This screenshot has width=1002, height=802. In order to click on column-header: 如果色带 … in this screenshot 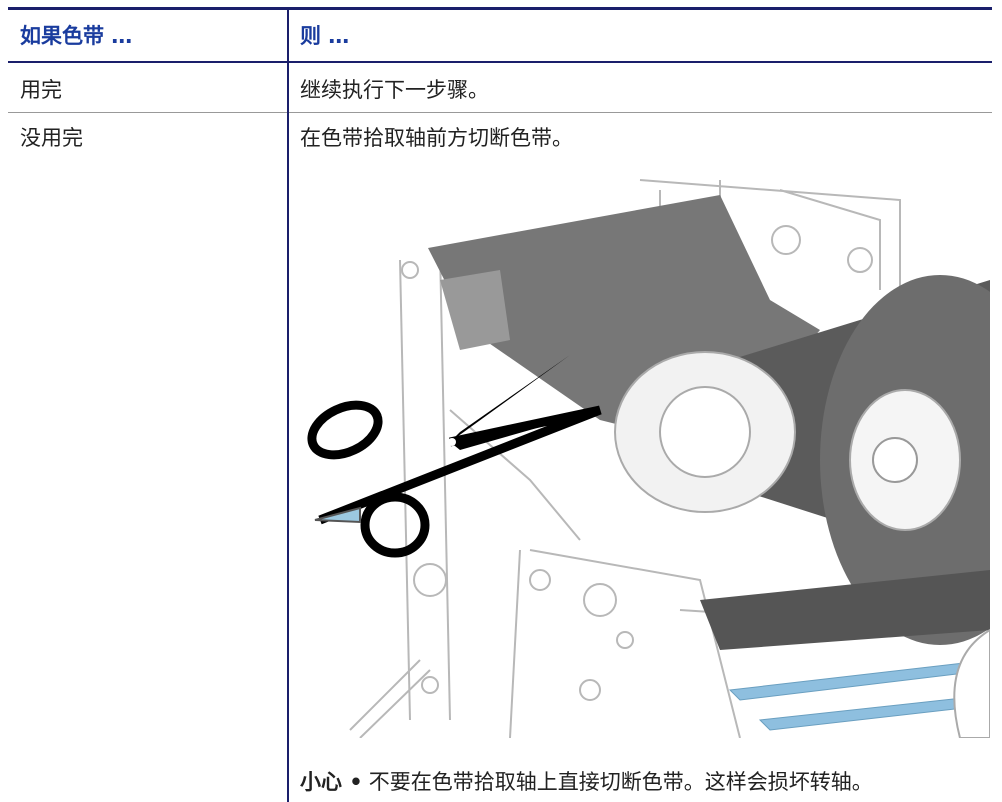, I will do `click(76, 36)`.